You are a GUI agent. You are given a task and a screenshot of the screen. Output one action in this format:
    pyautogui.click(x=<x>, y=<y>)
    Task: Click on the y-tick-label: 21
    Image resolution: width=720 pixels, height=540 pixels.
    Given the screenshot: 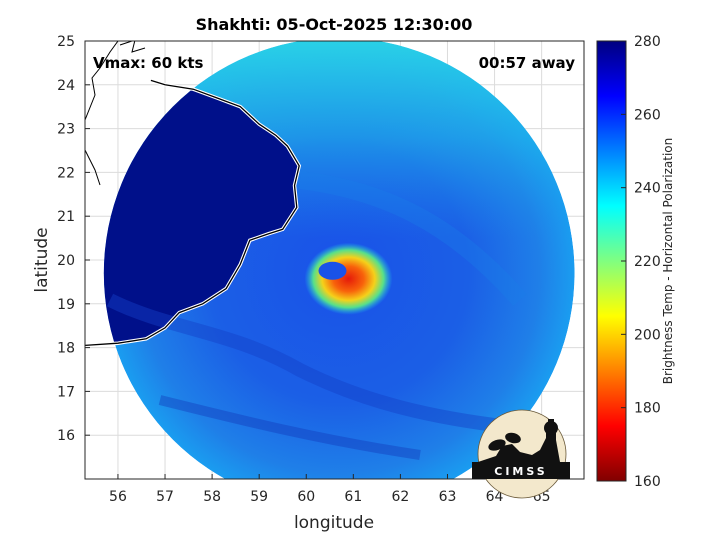 What is the action you would take?
    pyautogui.click(x=66, y=217)
    